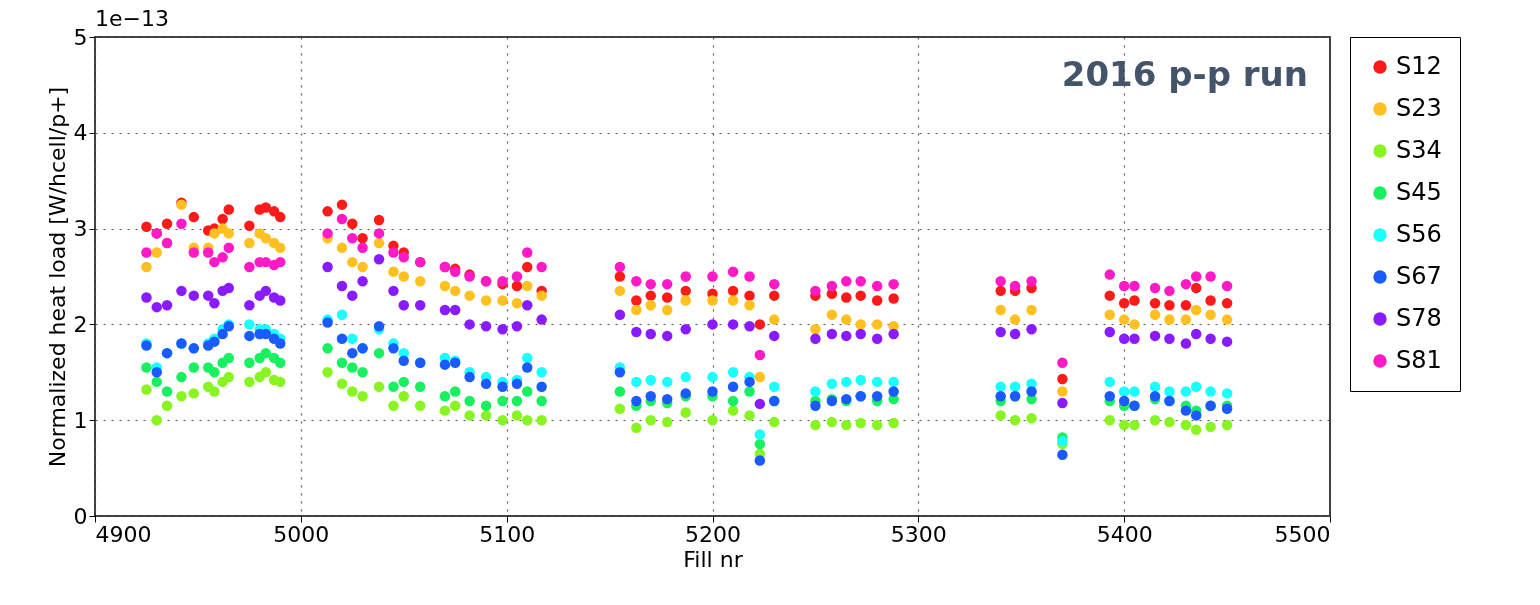 The image size is (1540, 605). Describe the element at coordinates (80, 37) in the screenshot. I see `y-tick-label: 5` at that location.